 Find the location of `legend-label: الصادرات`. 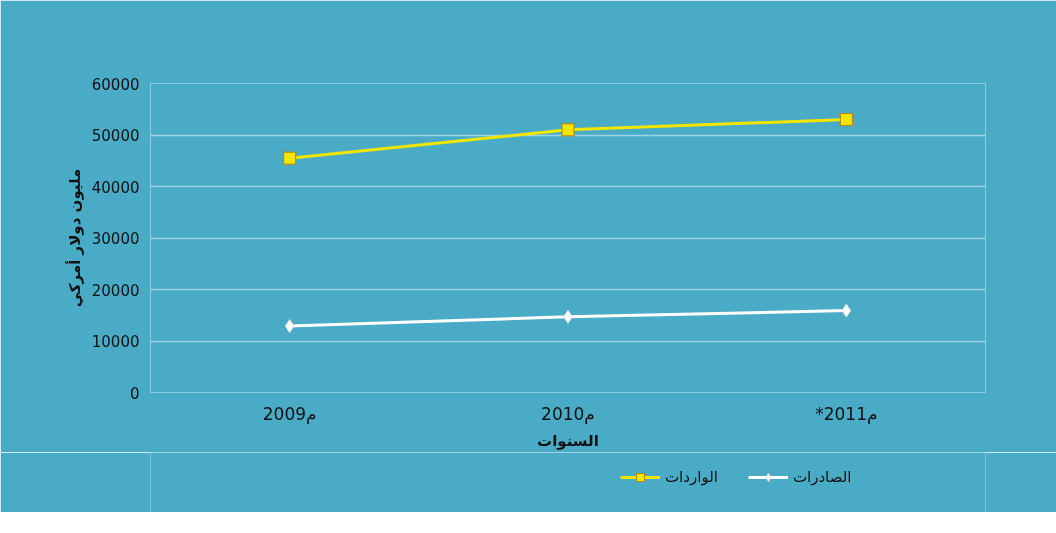

legend-label: الصادرات is located at coordinates (822, 477).